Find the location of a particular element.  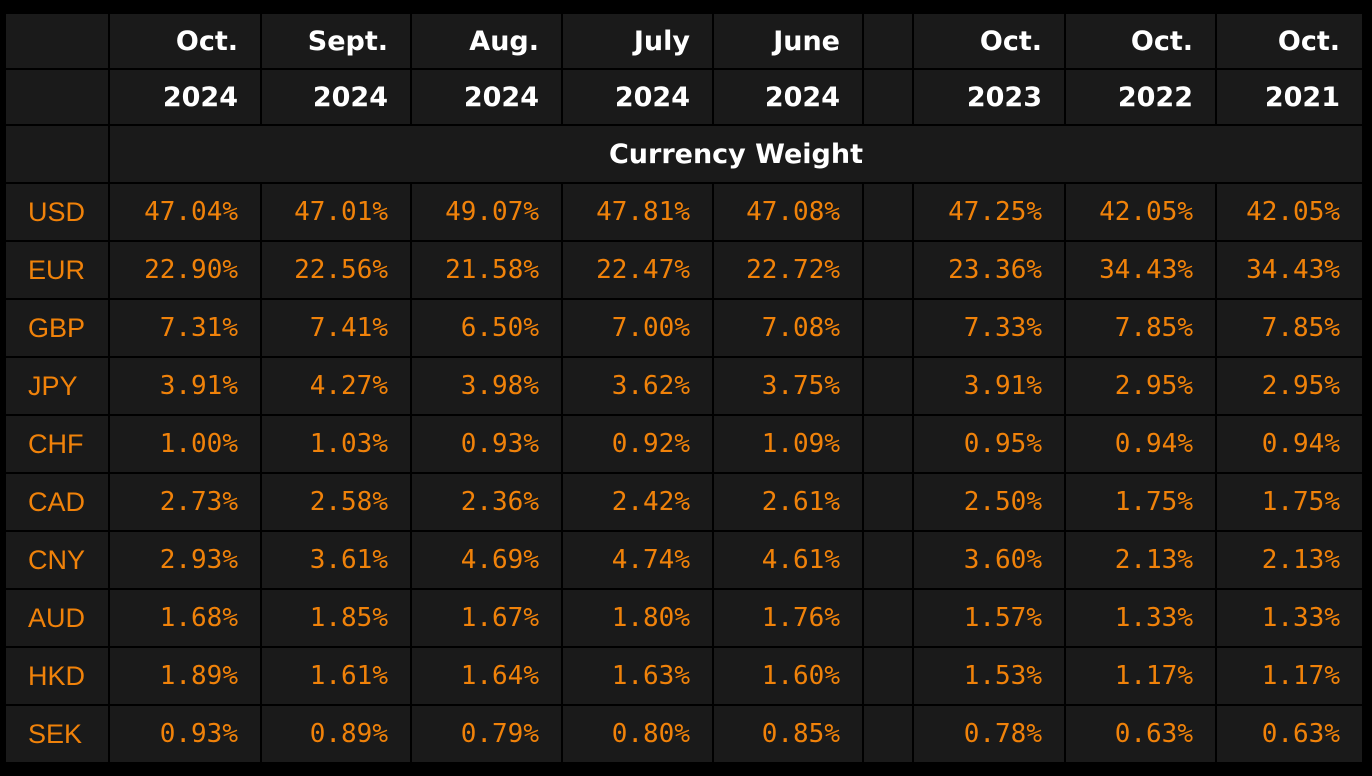

weight-value-cell: 2.36% is located at coordinates (486, 502).